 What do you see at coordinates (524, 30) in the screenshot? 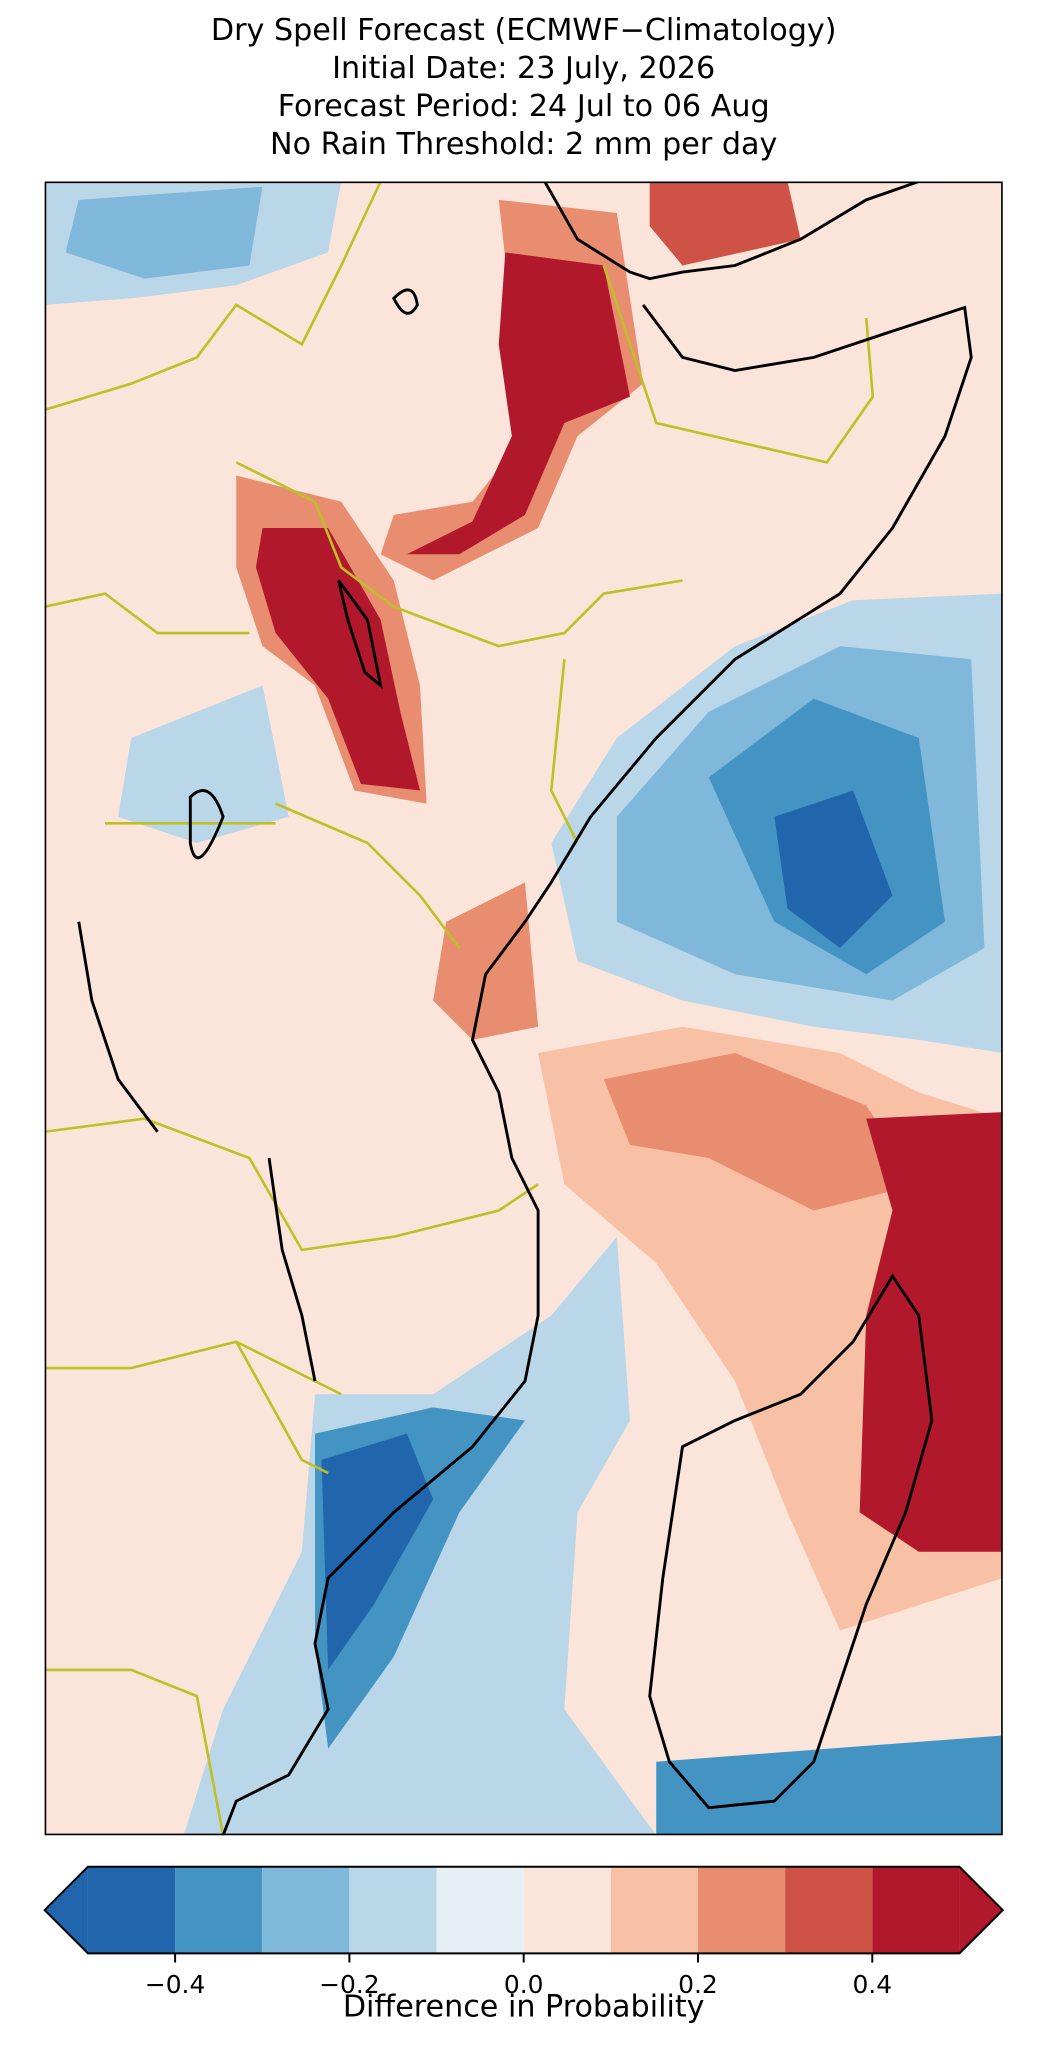
I see `chart-title: Dry Spell Forecast (ECMWF−Climatology)` at bounding box center [524, 30].